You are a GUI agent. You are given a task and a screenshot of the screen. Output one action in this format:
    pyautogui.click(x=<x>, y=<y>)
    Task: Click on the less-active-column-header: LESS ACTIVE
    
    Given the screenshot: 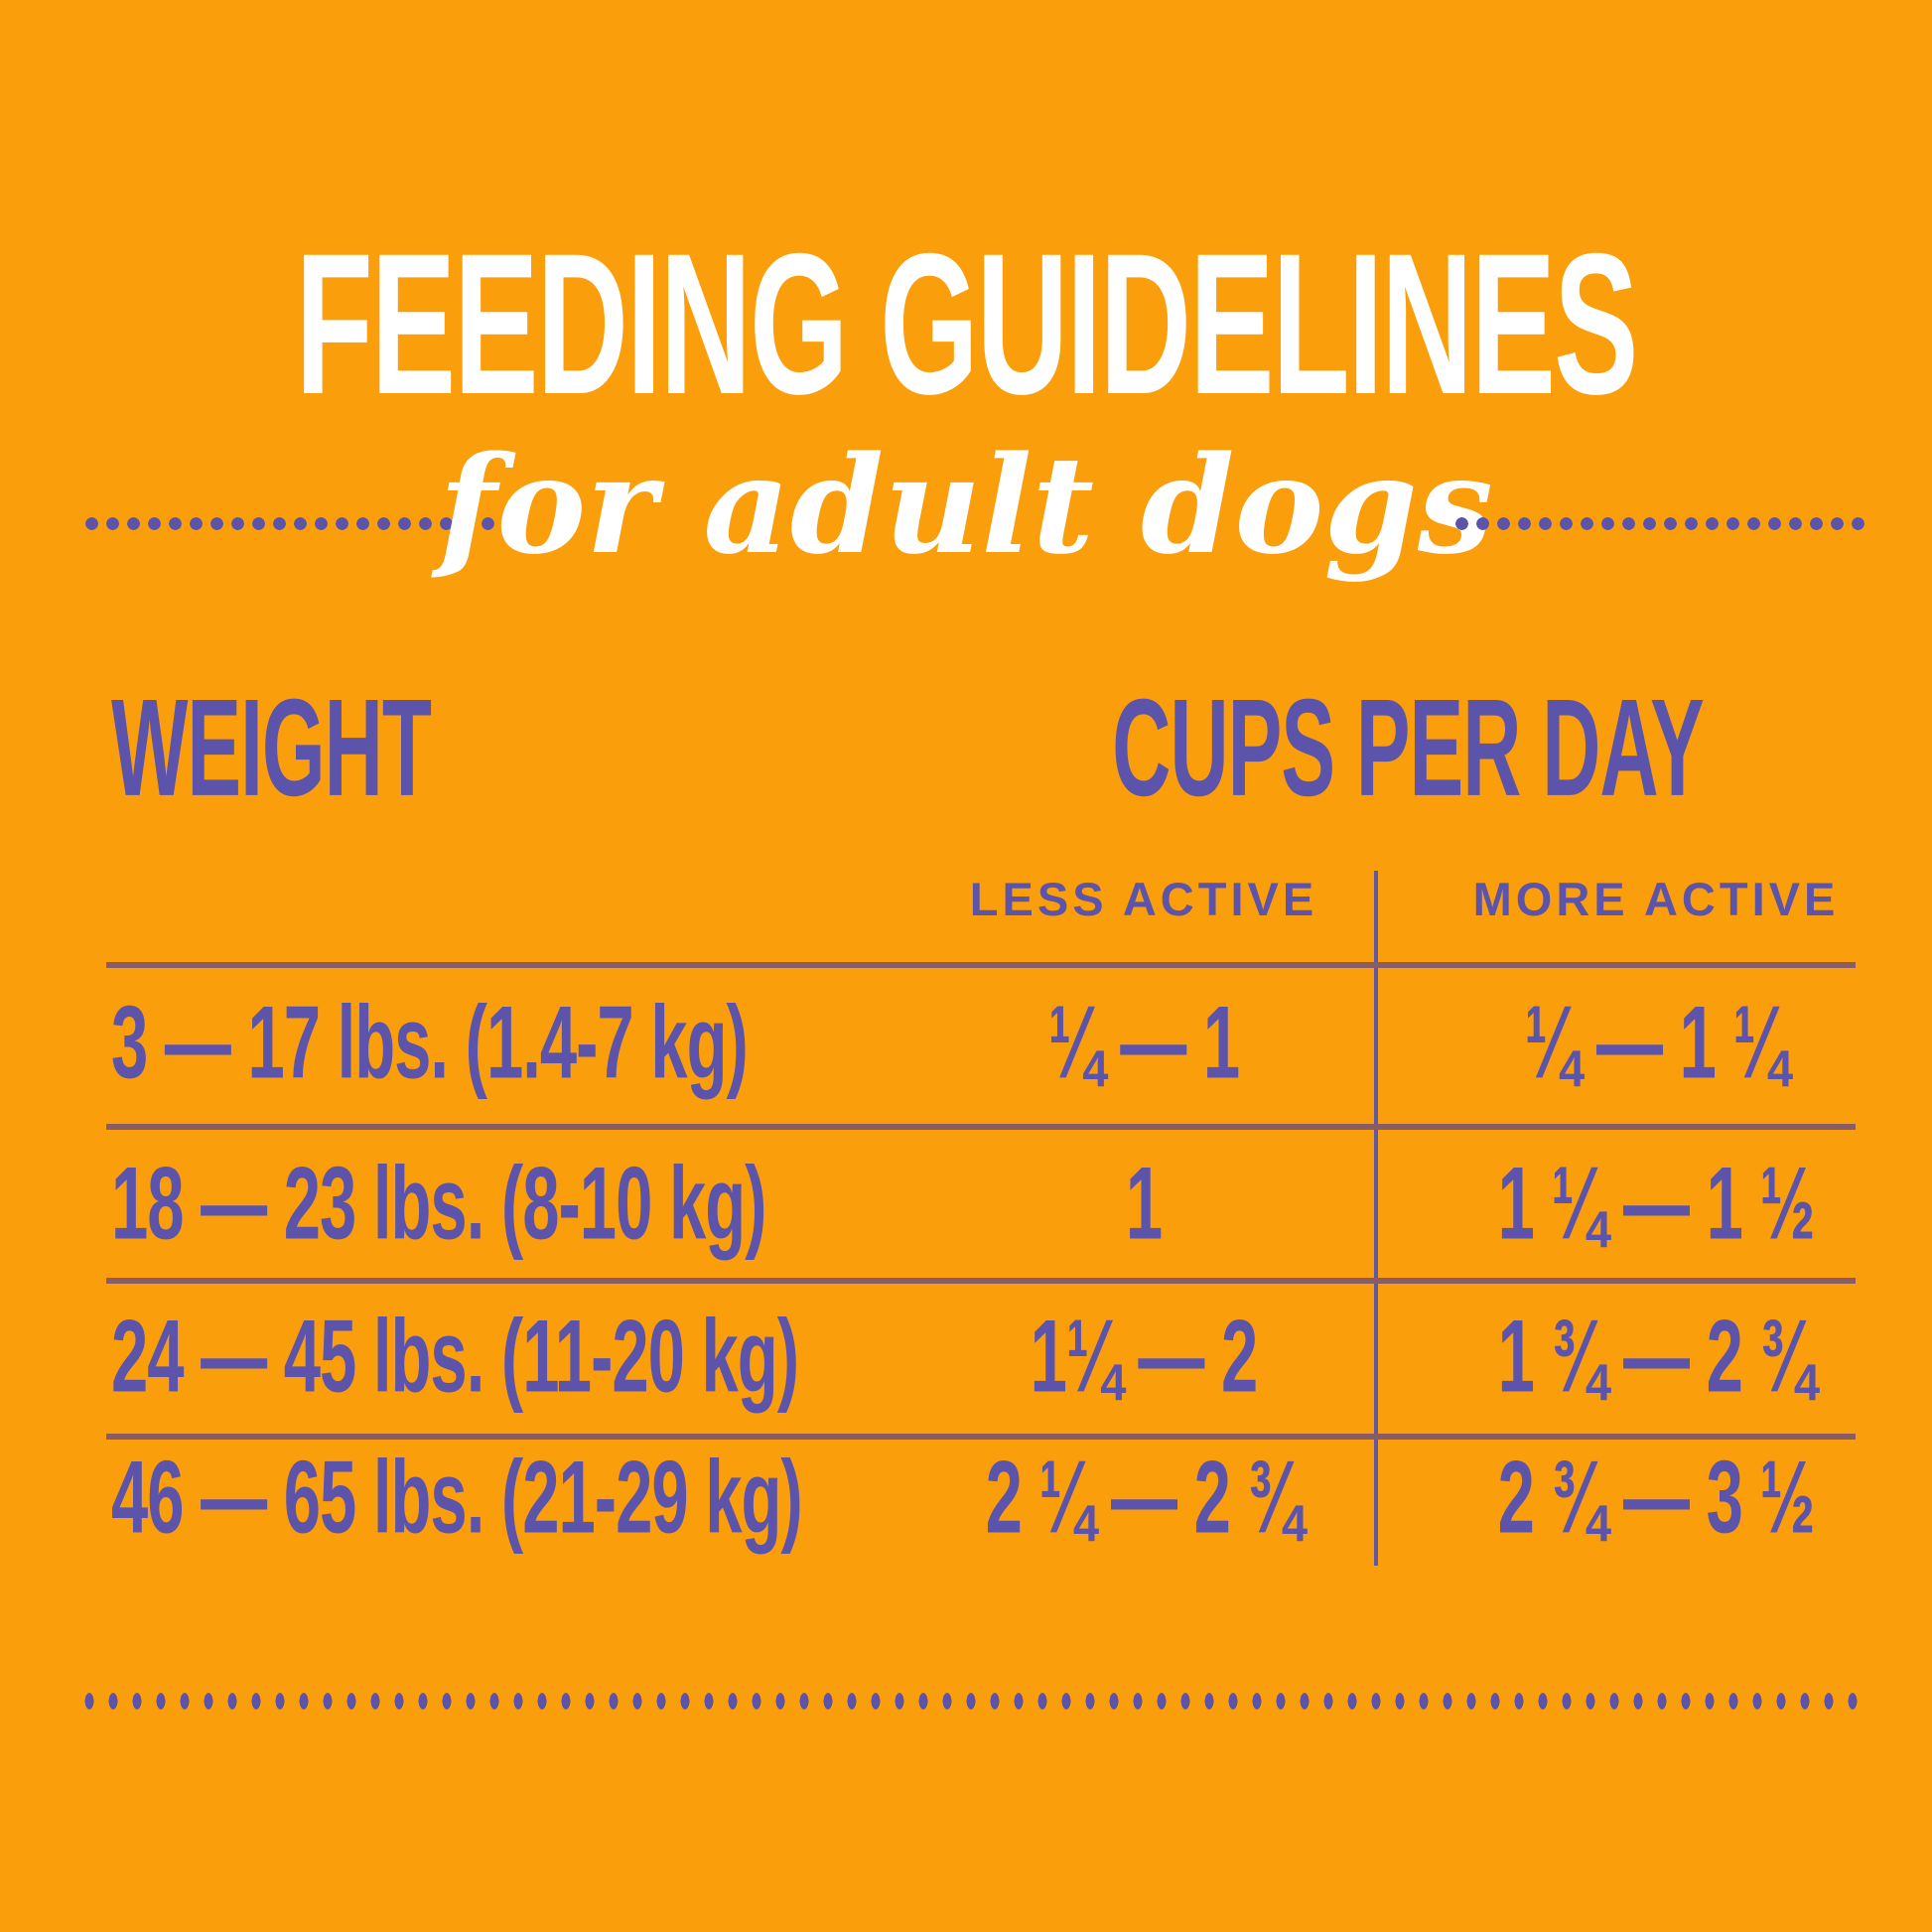 What is the action you would take?
    pyautogui.click(x=1143, y=898)
    